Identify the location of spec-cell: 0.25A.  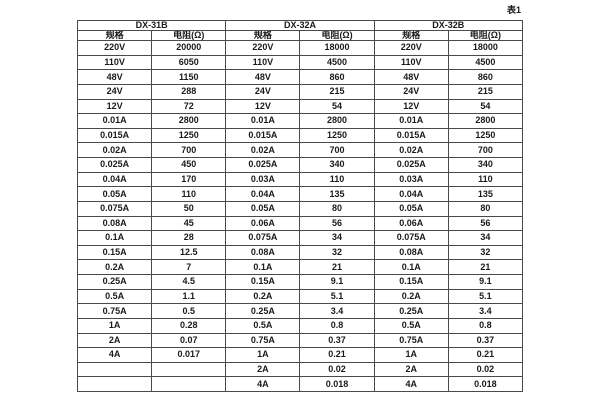
(114, 282).